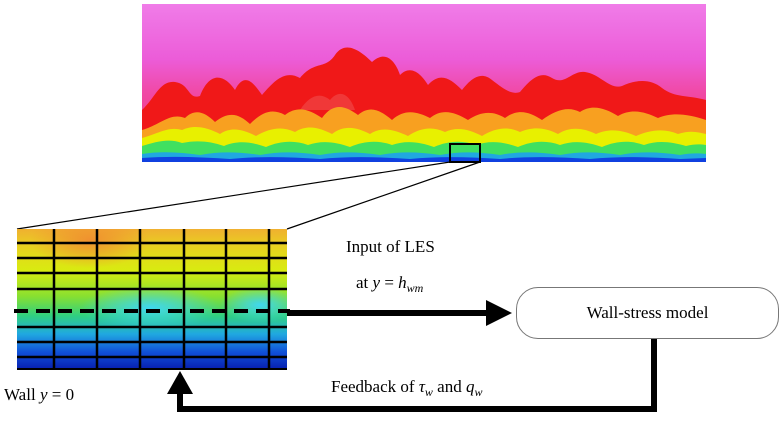 Image resolution: width=784 pixels, height=421 pixels. What do you see at coordinates (478, 392) in the screenshot?
I see `feedback-q-subscript: w` at bounding box center [478, 392].